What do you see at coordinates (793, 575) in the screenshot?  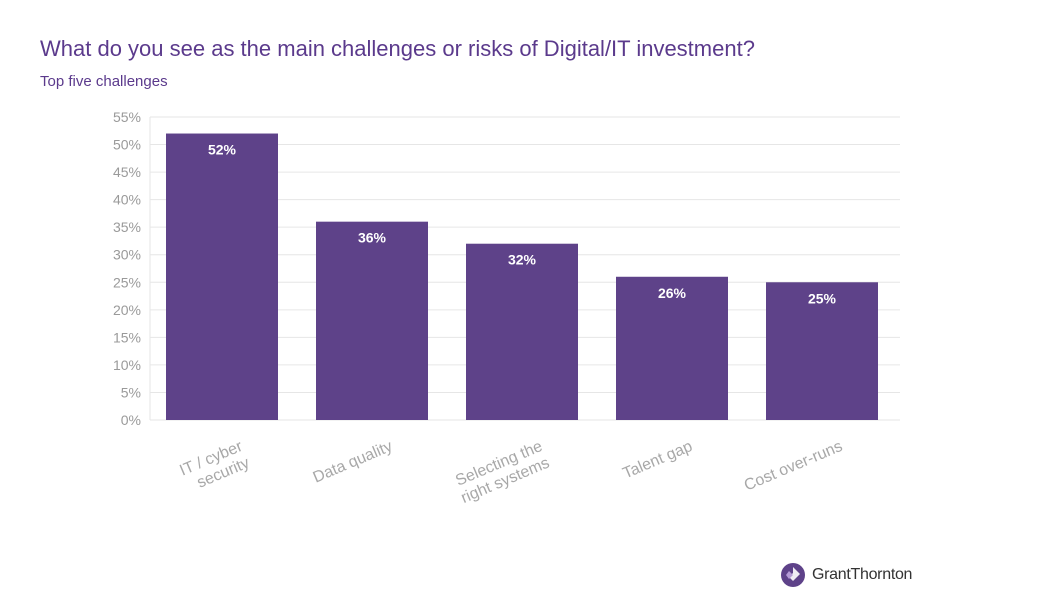 I see `grant-thornton-logo-icon` at bounding box center [793, 575].